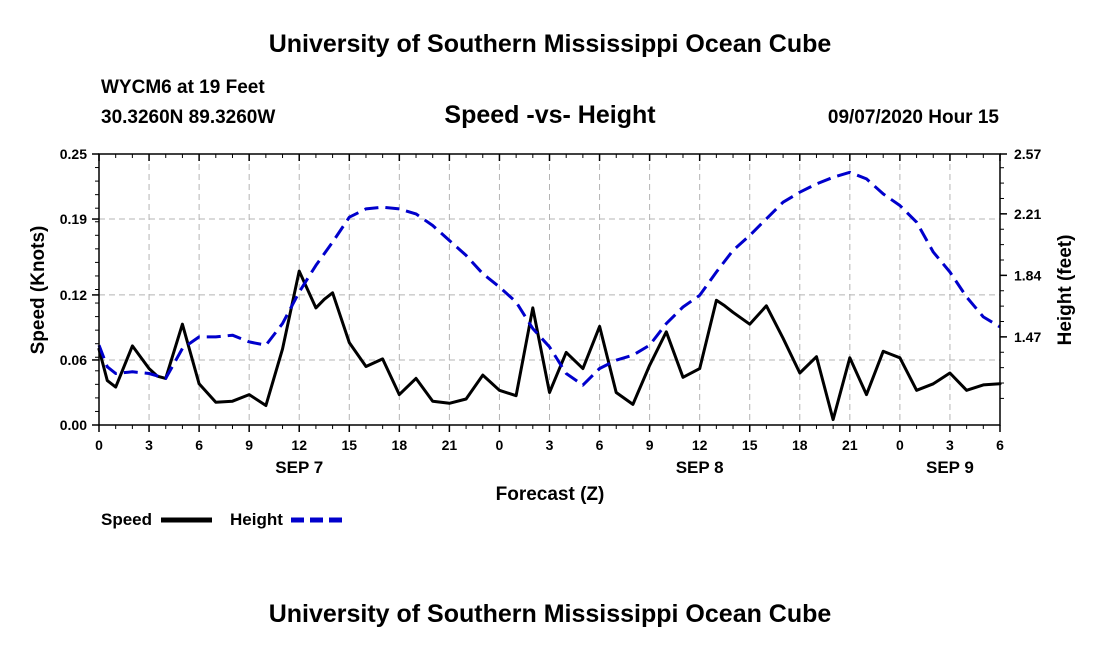 The height and width of the screenshot is (650, 1100). Describe the element at coordinates (1027, 275) in the screenshot. I see `y2-tick-label: 1.84` at that location.